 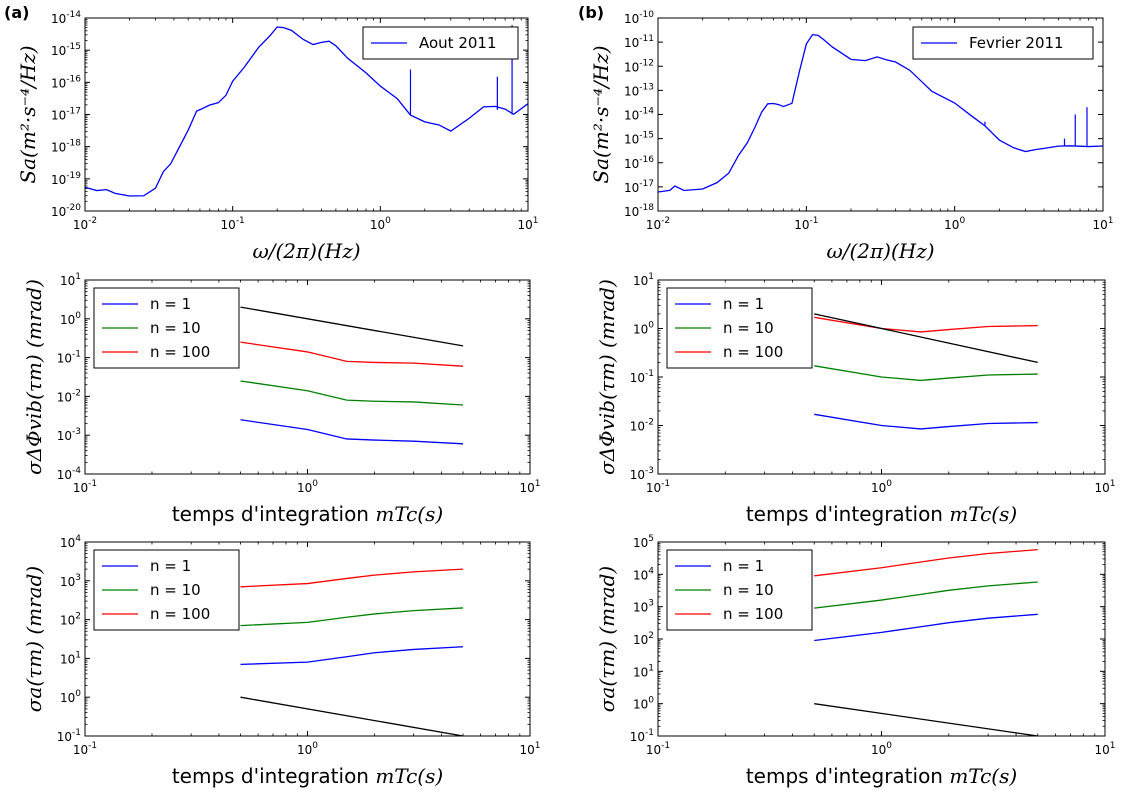 What do you see at coordinates (1016, 43) in the screenshot?
I see `legend-entry: Fevrier 2011` at bounding box center [1016, 43].